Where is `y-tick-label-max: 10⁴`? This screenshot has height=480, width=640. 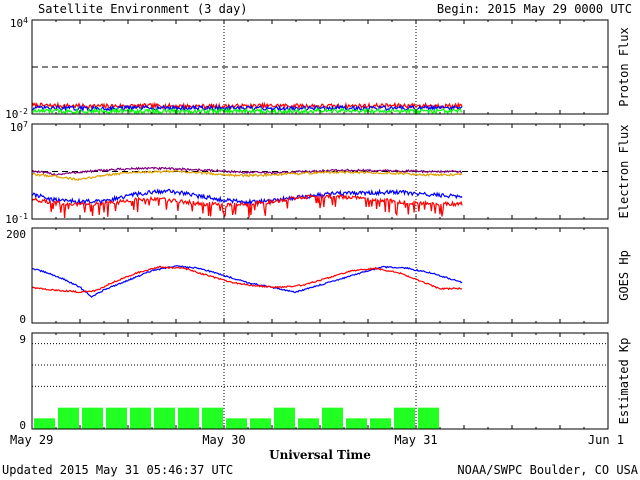
y-tick-label-max: 10⁴ is located at coordinates (19, 23).